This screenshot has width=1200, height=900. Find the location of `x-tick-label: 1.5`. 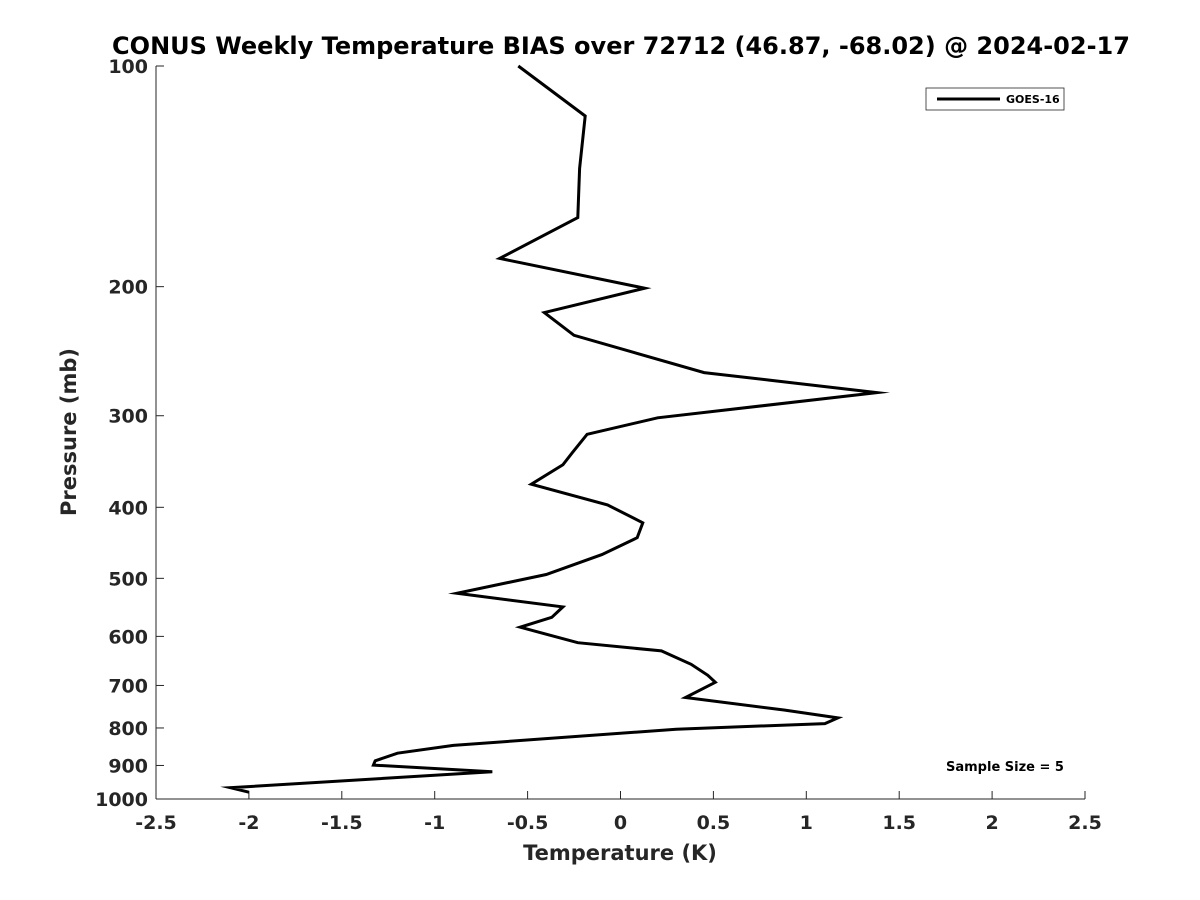

x-tick-label: 1.5 is located at coordinates (899, 823).